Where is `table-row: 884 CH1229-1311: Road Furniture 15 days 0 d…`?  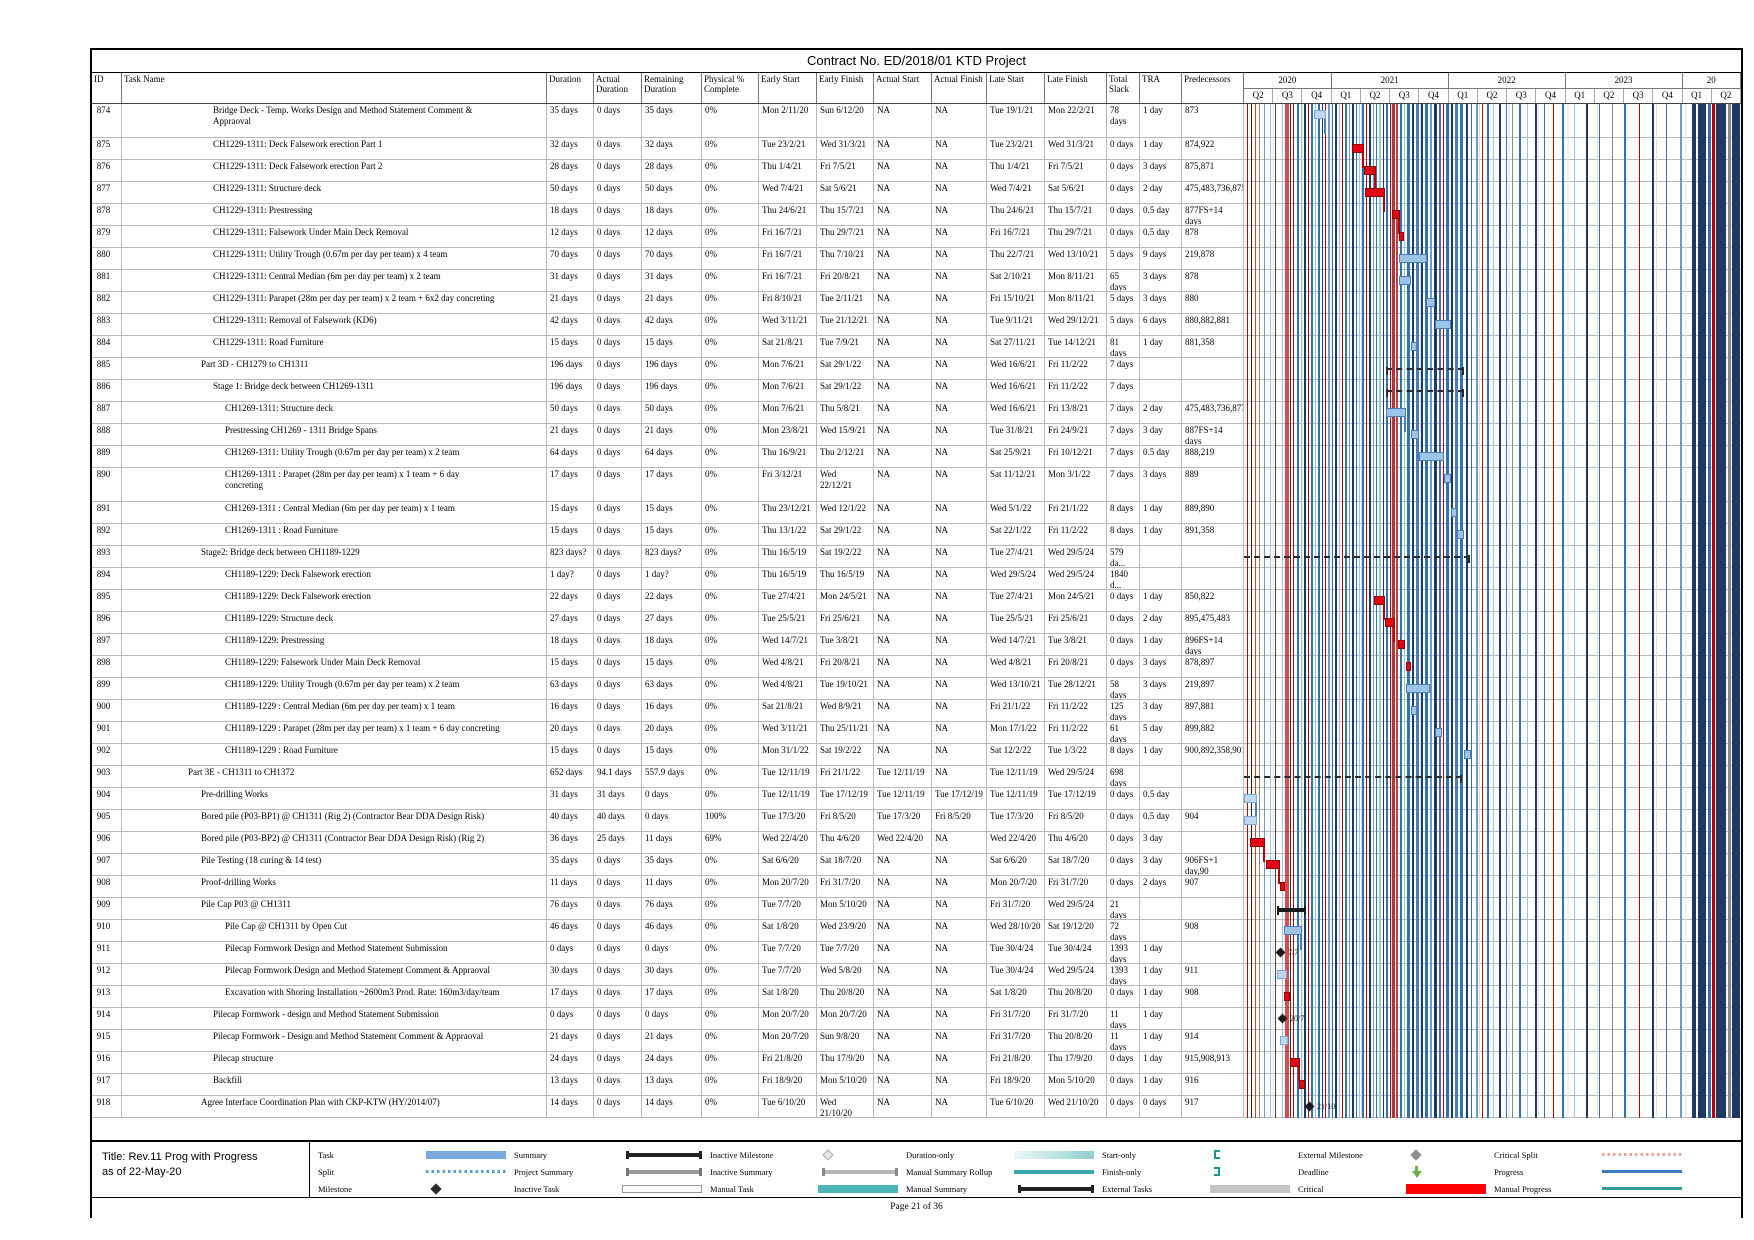 table-row: 884 CH1229-1311: Road Furniture 15 days 0 d… is located at coordinates (916, 347).